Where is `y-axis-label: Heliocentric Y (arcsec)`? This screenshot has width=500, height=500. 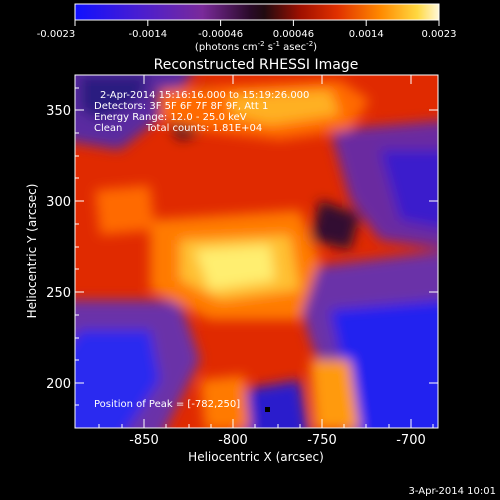
y-axis-label: Heliocentric Y (arcsec) is located at coordinates (32, 251).